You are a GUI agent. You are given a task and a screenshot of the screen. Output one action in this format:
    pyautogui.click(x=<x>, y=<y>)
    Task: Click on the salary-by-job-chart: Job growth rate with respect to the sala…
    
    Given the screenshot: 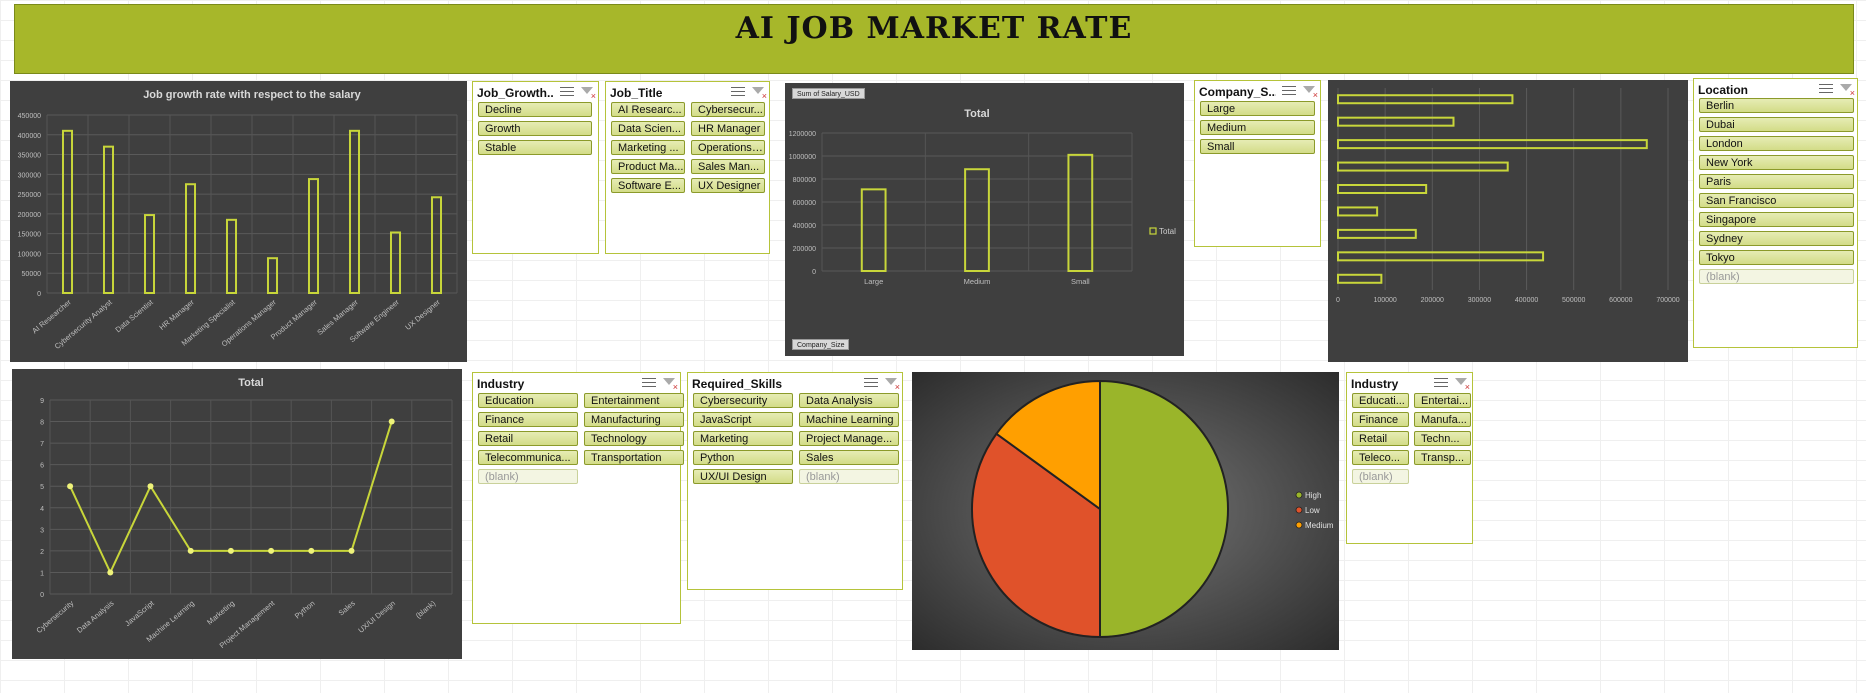 What is the action you would take?
    pyautogui.click(x=238, y=221)
    